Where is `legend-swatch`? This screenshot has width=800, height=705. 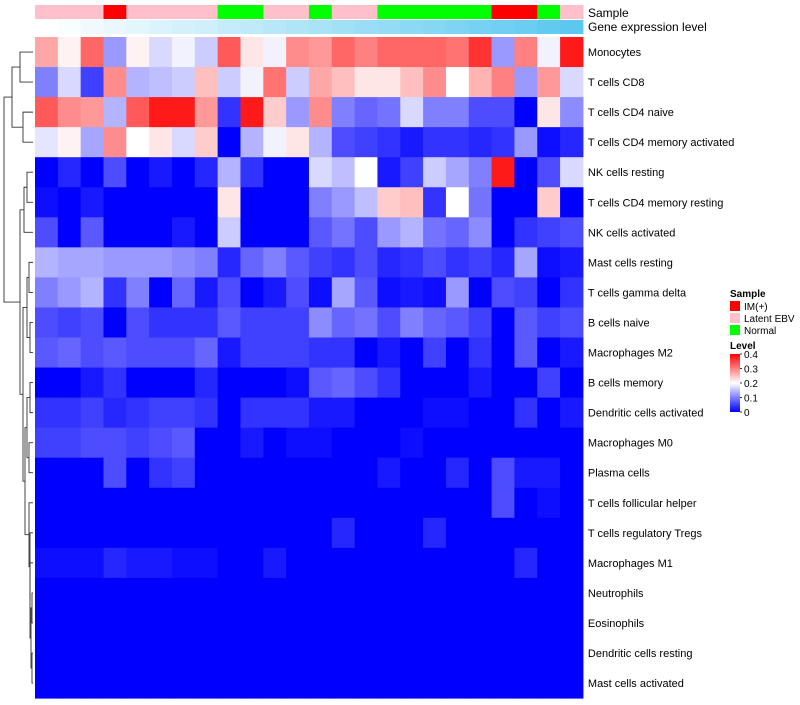
legend-swatch is located at coordinates (735, 306).